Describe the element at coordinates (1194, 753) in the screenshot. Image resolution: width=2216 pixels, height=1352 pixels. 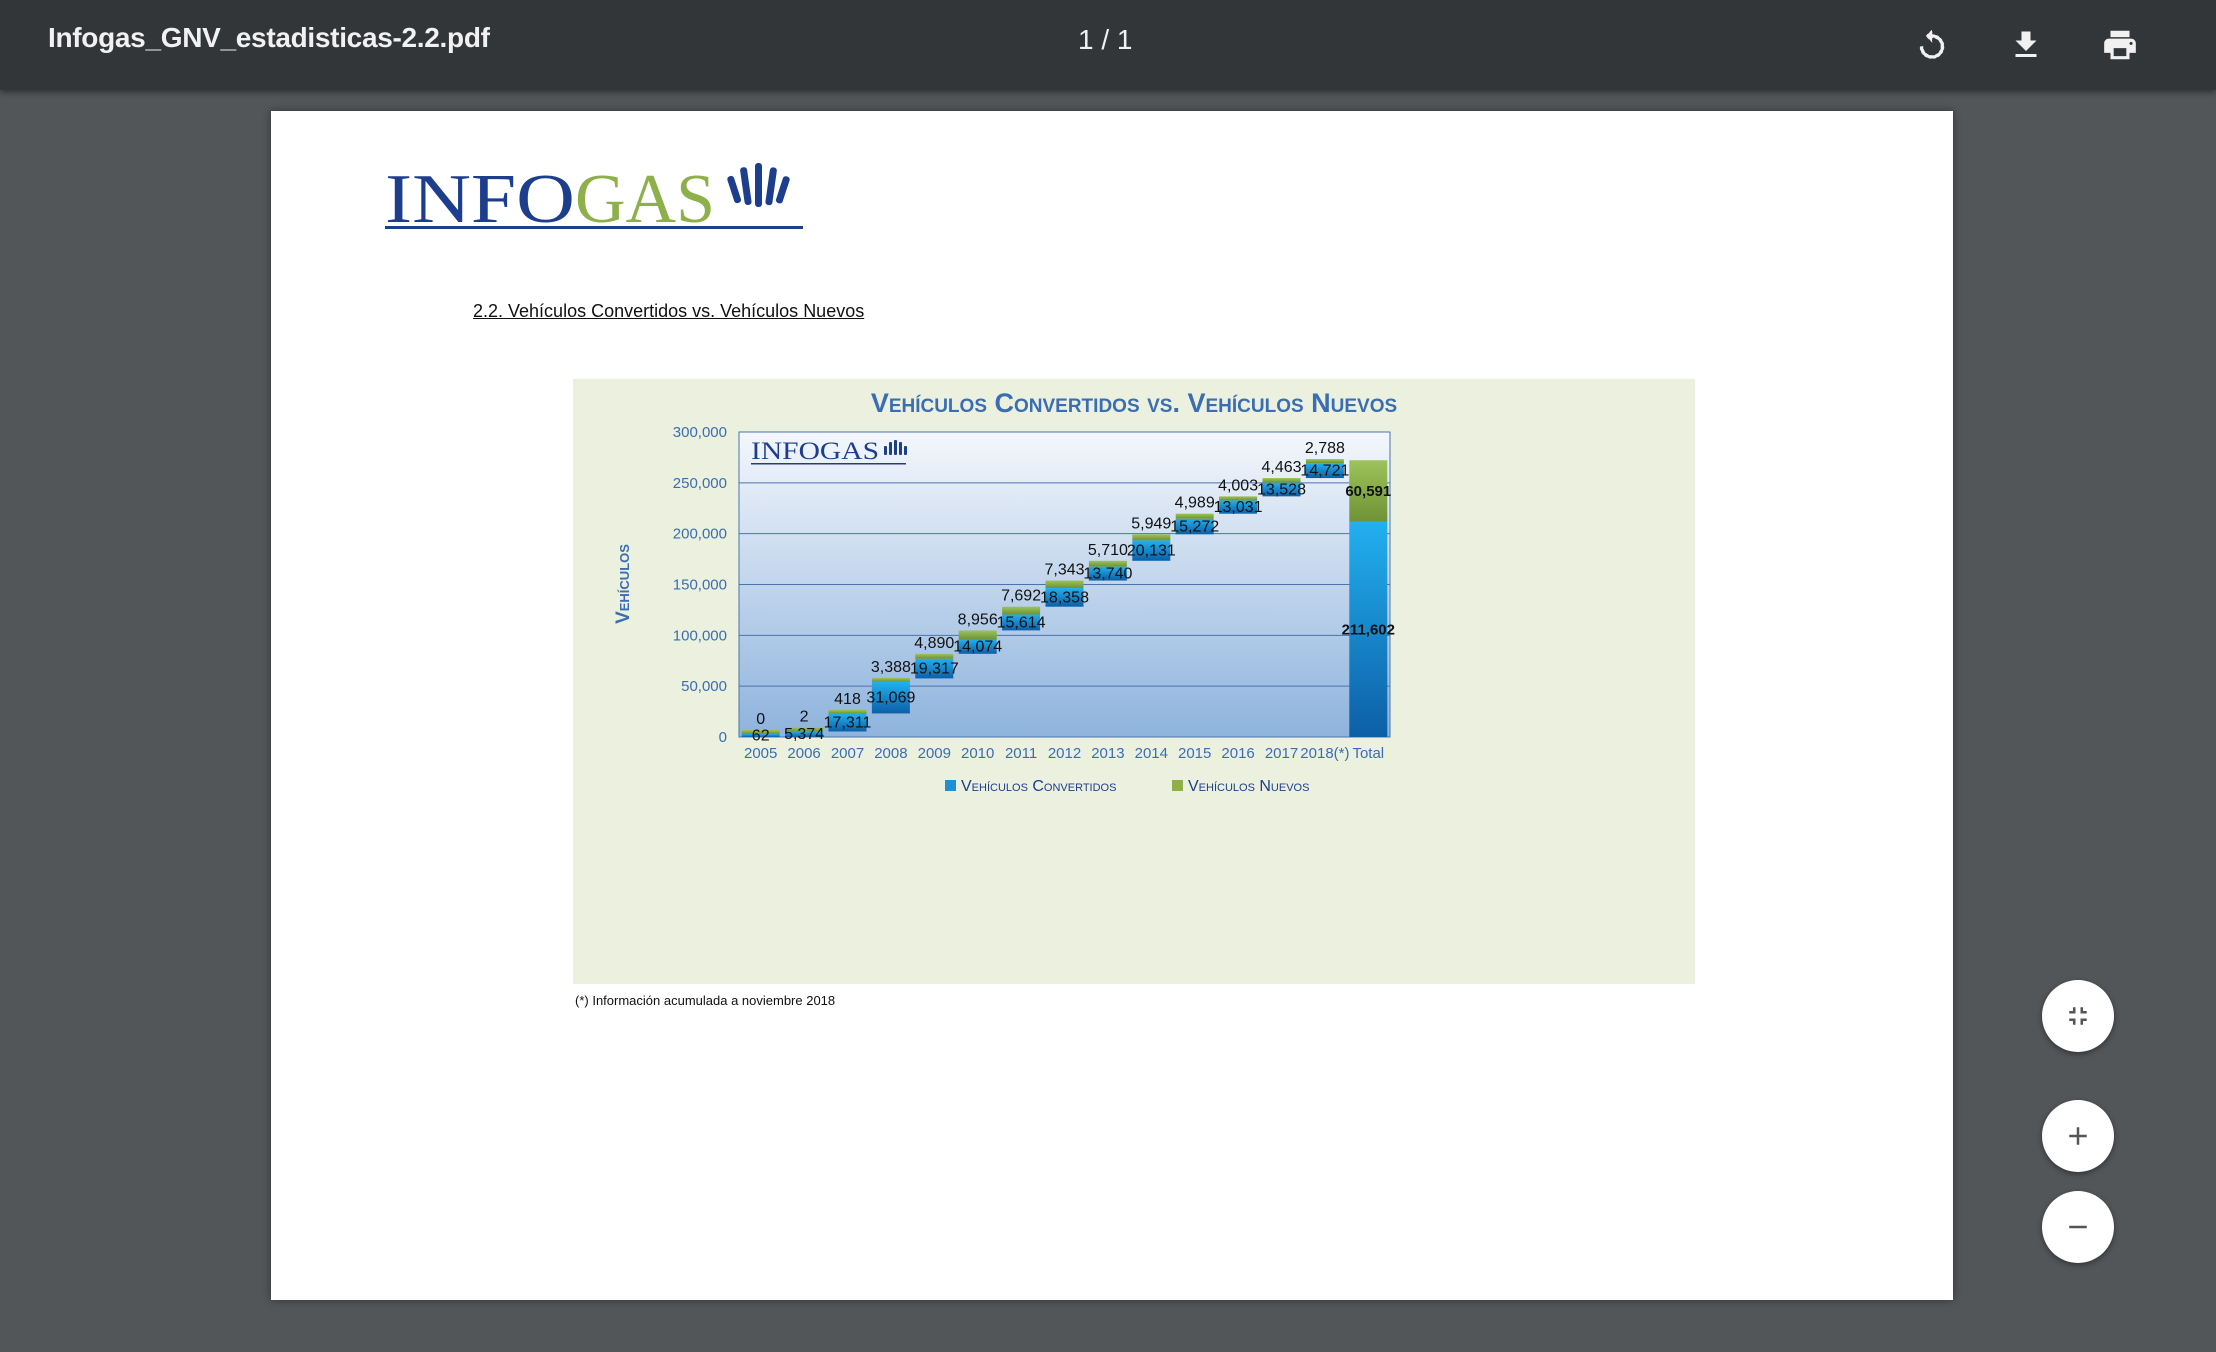
I see `x-tick-label: 2015` at that location.